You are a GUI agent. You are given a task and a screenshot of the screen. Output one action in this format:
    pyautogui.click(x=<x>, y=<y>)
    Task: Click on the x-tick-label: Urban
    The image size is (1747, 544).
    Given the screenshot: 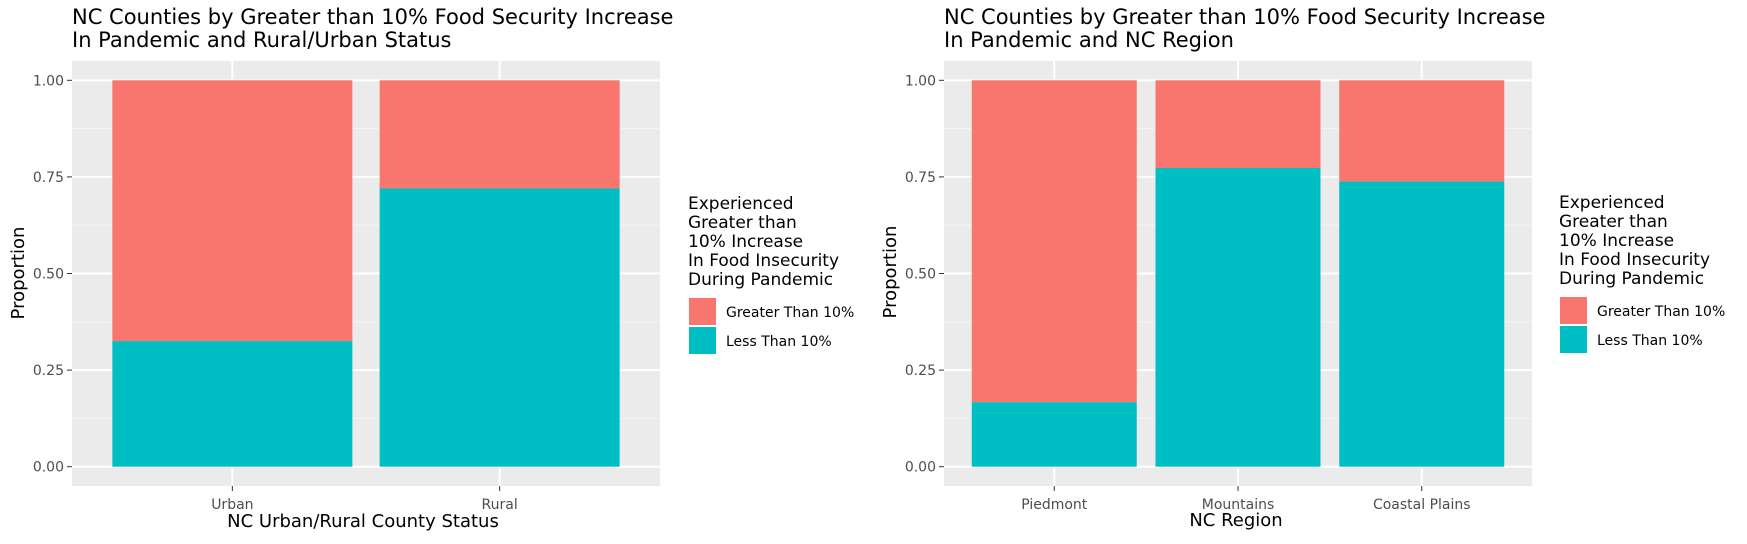 What is the action you would take?
    pyautogui.click(x=232, y=505)
    